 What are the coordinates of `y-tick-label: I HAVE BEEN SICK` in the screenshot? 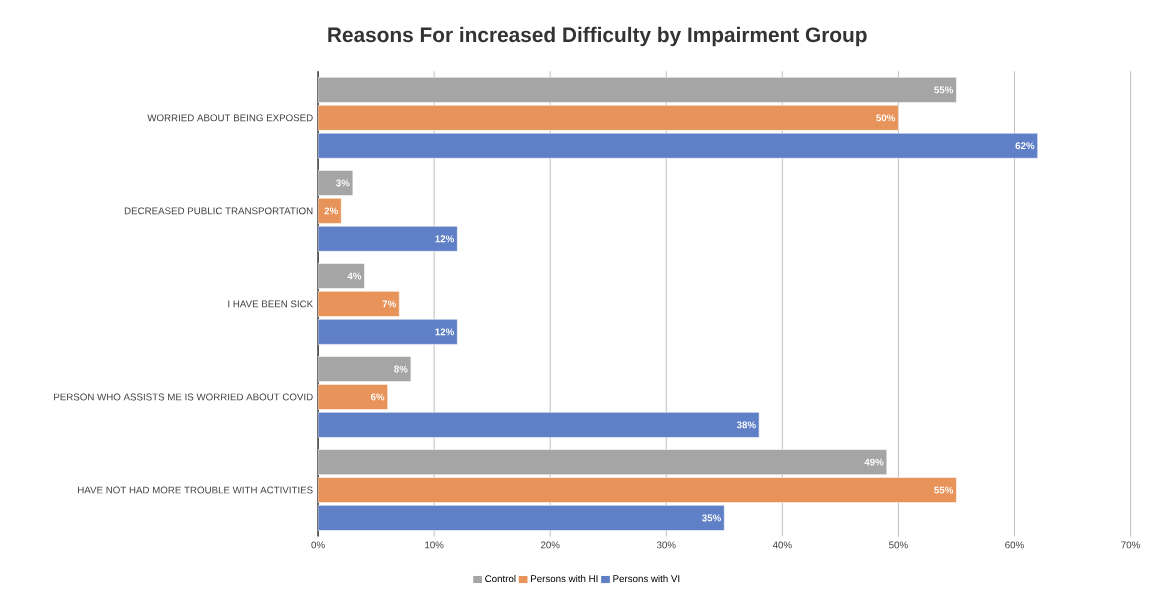 It's located at (271, 304).